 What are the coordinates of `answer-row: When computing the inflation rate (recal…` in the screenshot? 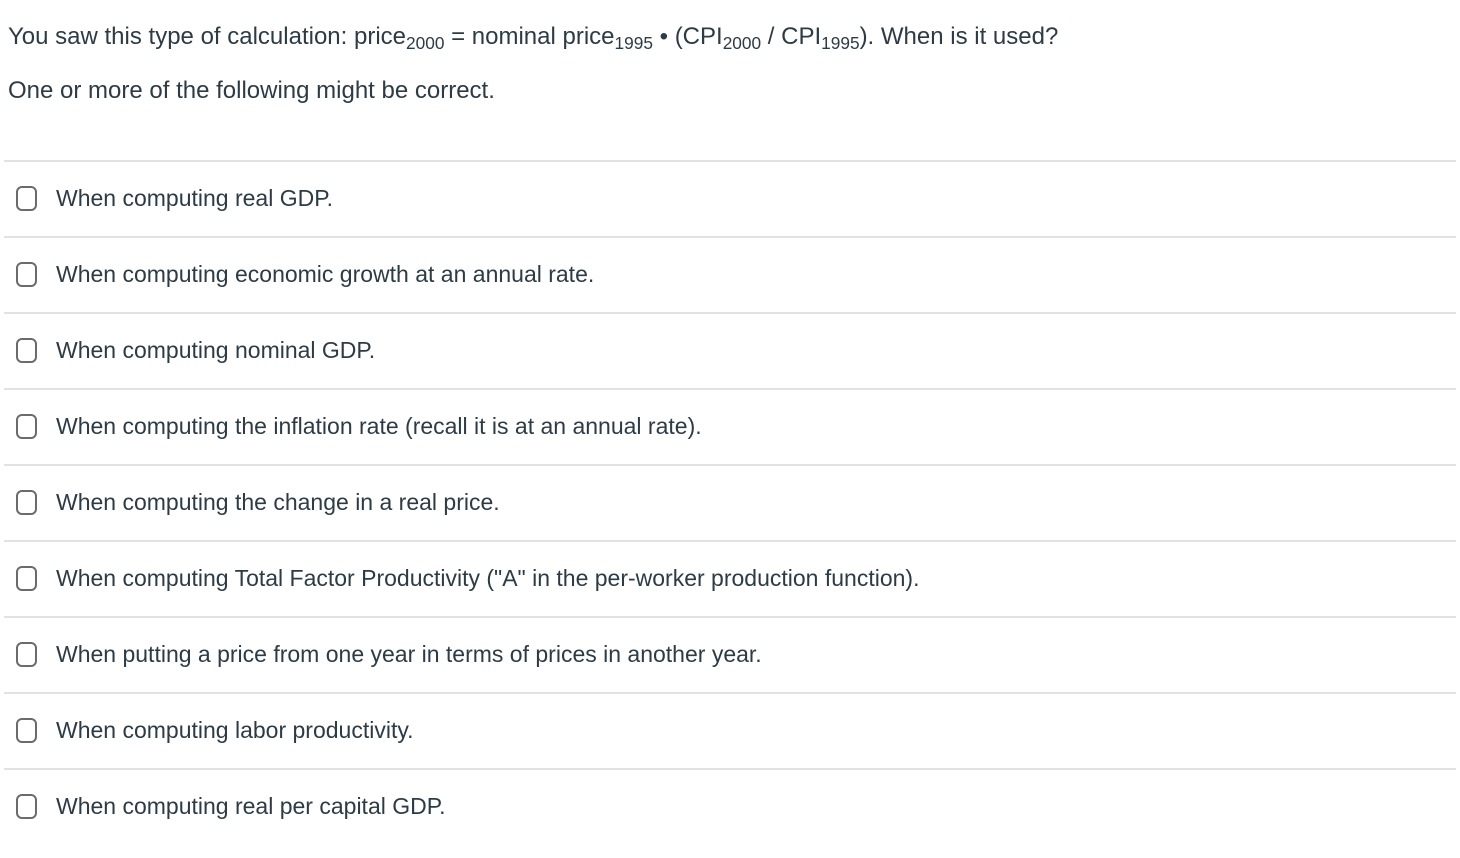 It's located at (730, 425).